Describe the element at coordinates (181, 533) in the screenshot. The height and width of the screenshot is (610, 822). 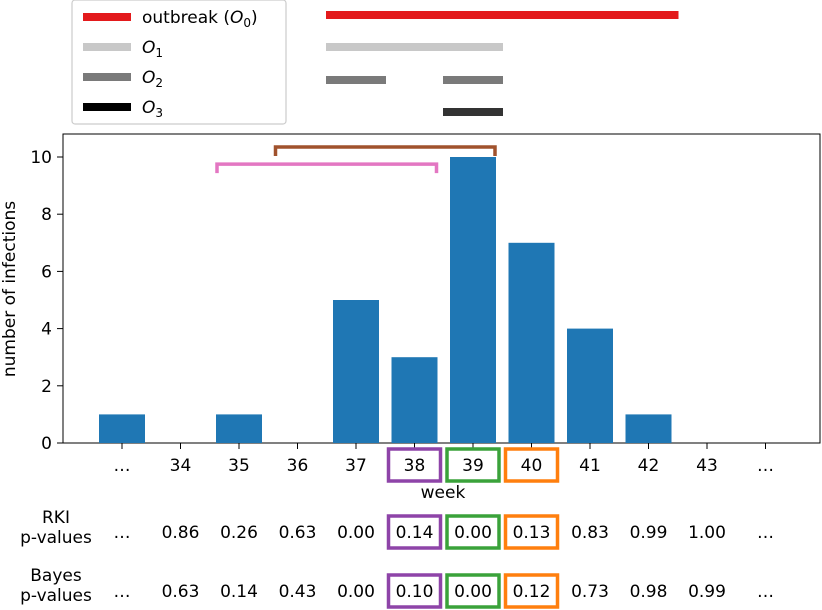
I see `pvalue-cell: 0.86` at that location.